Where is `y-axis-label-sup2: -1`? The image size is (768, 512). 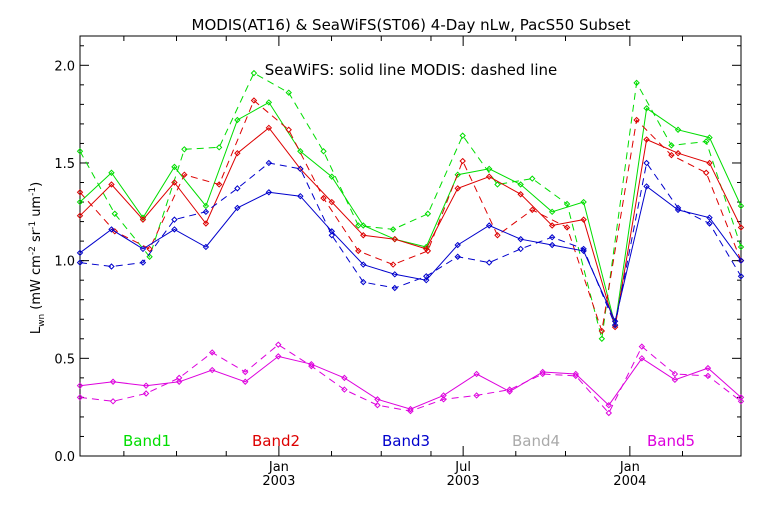
y-axis-label-sup2: -1 is located at coordinates (33, 225).